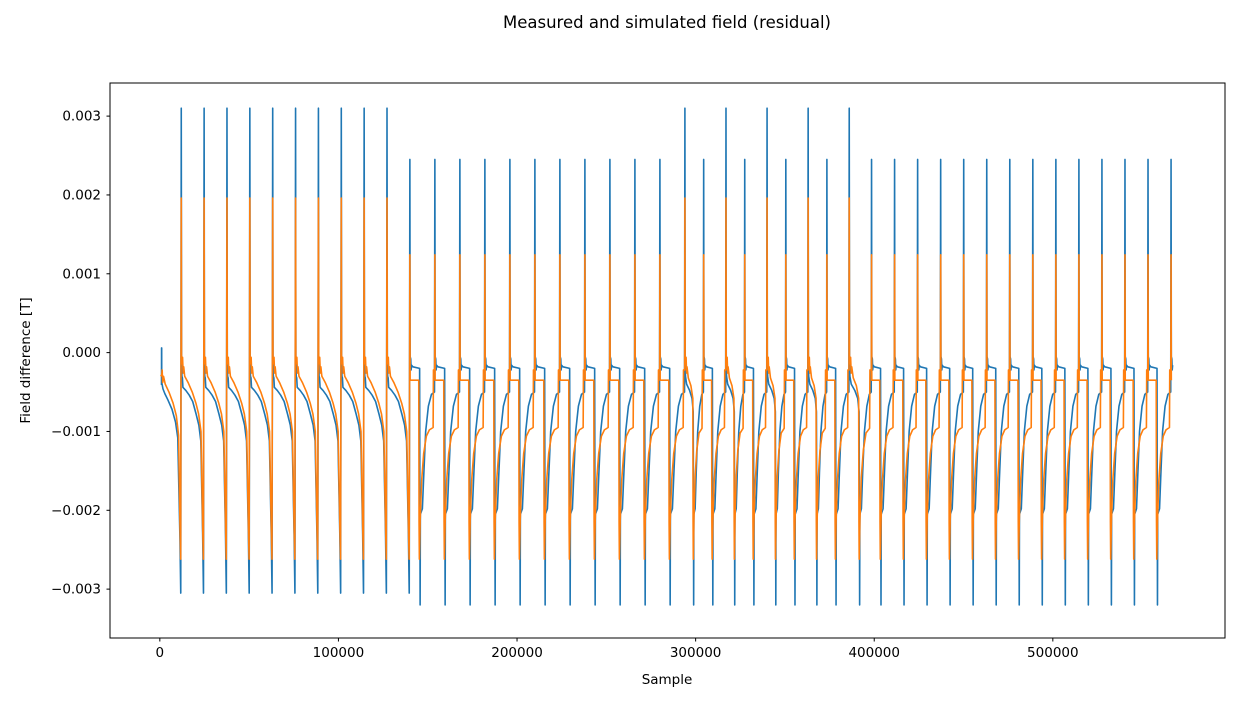 This screenshot has width=1237, height=709. I want to click on y-tick-label: −0.003, so click(76, 590).